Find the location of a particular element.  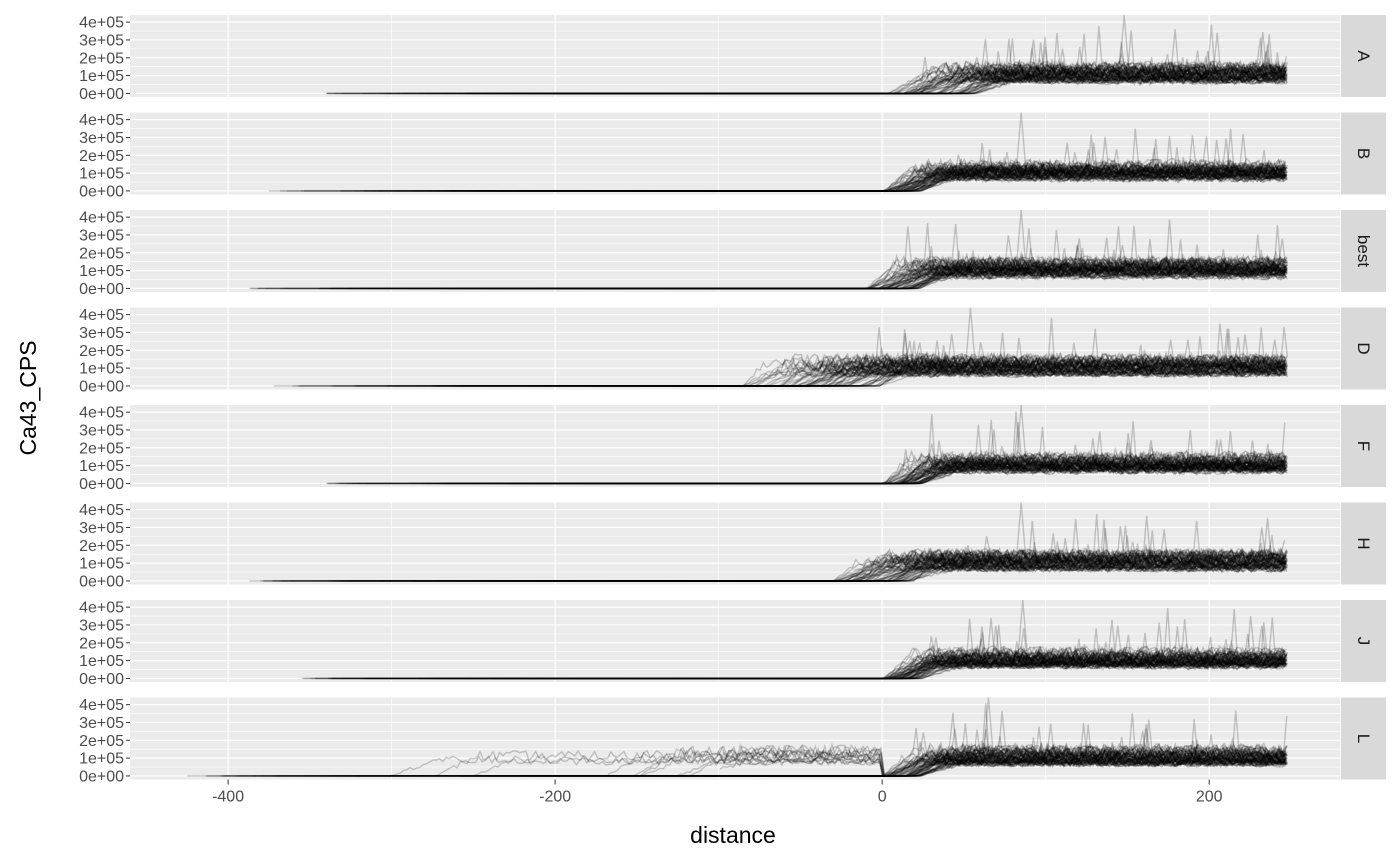

y-tick-label: 0e+00 is located at coordinates (101, 289).